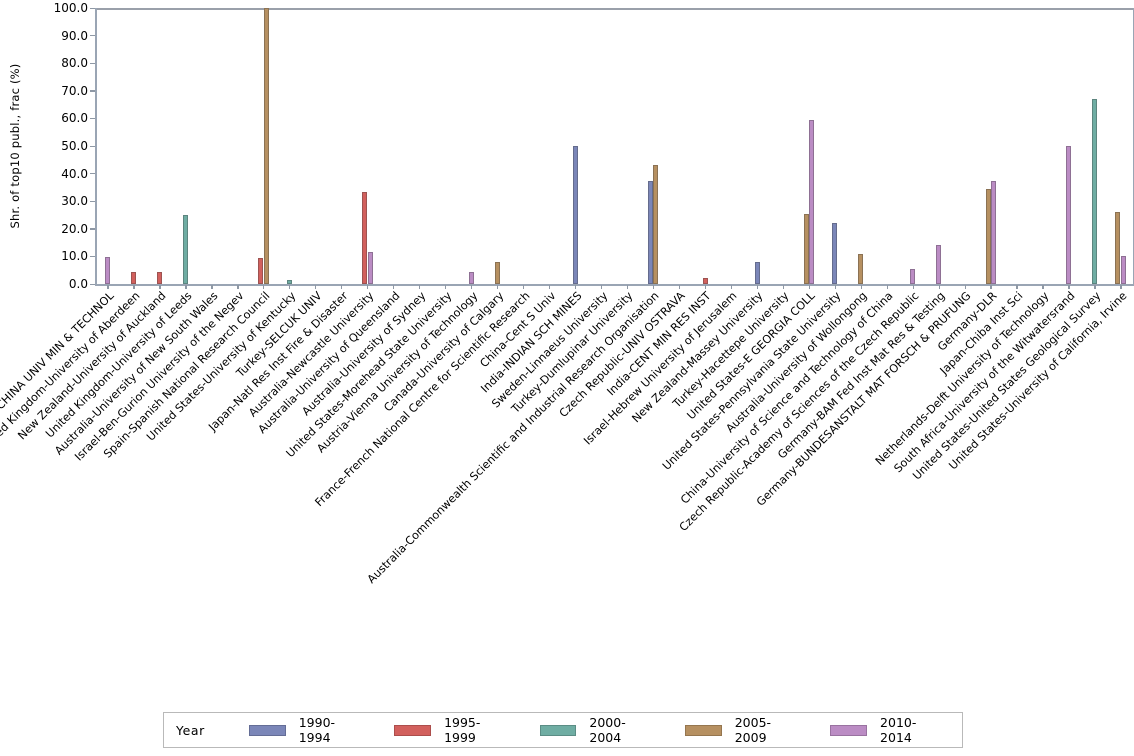 This screenshot has width=1134, height=756. What do you see at coordinates (74, 35) in the screenshot?
I see `y-tick-label: 90.0` at bounding box center [74, 35].